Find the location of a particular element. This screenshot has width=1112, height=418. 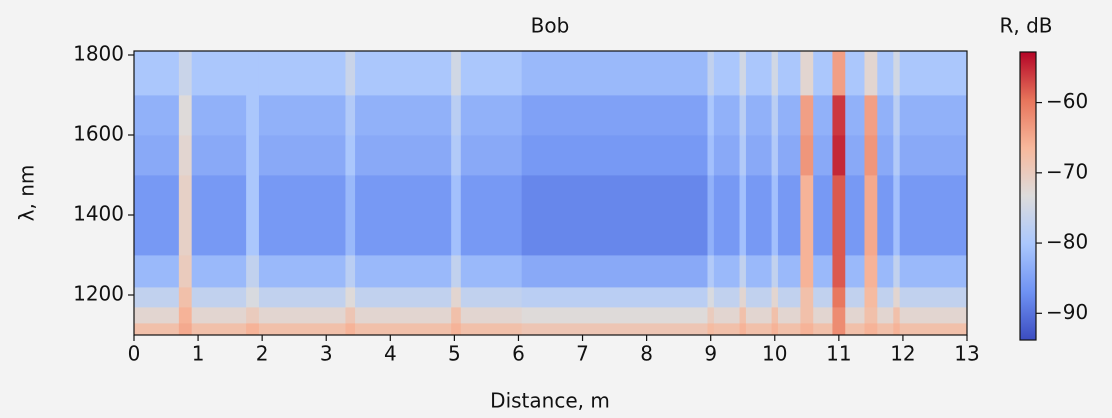

y-tick-label: 1200 is located at coordinates (98, 294).